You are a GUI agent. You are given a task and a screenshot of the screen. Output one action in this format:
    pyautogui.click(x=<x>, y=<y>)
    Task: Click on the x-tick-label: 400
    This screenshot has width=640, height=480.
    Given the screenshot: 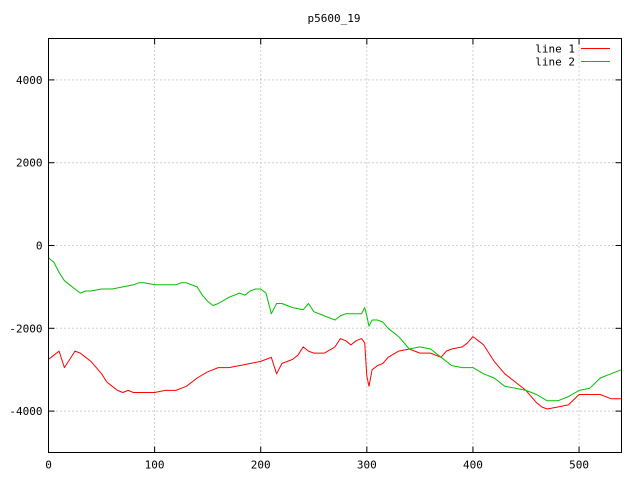 What is the action you would take?
    pyautogui.click(x=473, y=465)
    